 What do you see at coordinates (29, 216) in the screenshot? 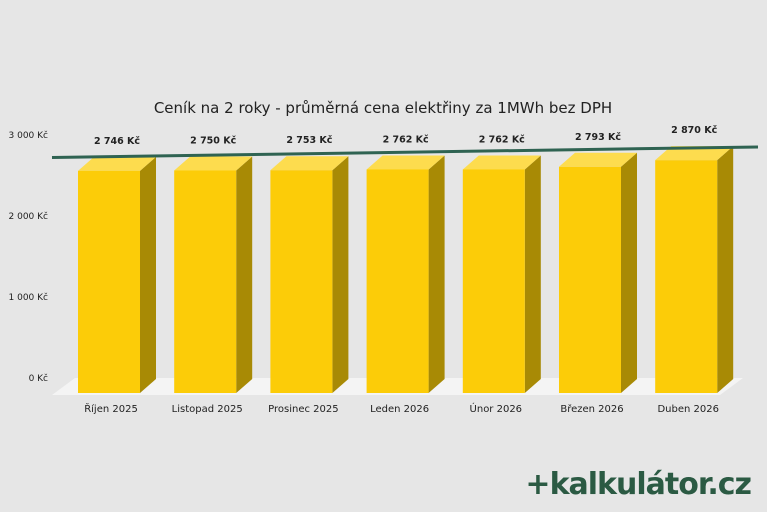
I see `y-tick-label: 2 000 Kč` at bounding box center [29, 216].